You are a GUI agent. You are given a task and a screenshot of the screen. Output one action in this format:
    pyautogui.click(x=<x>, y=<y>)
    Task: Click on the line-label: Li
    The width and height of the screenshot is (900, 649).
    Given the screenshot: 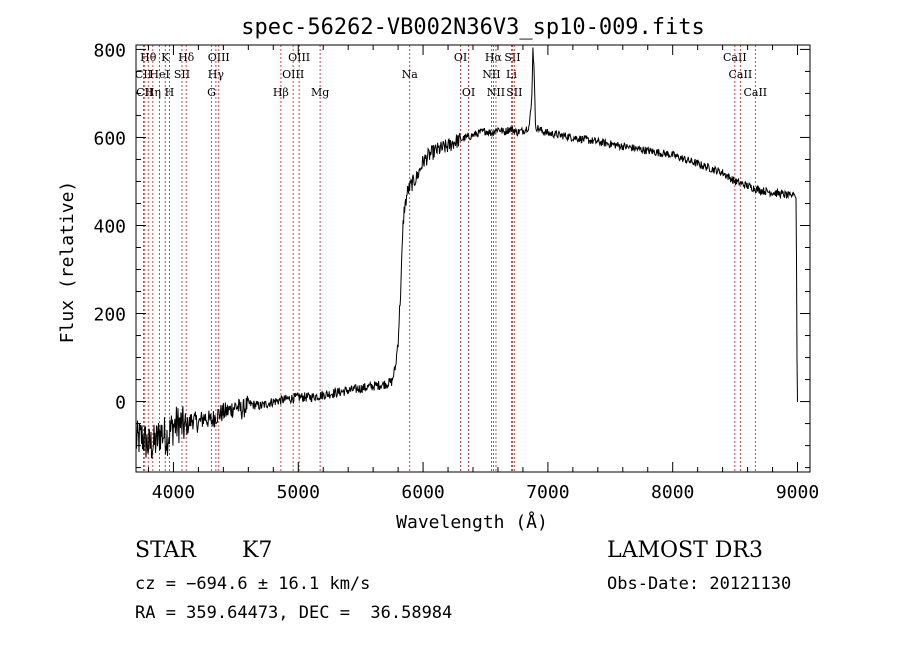 What is the action you would take?
    pyautogui.click(x=511, y=74)
    